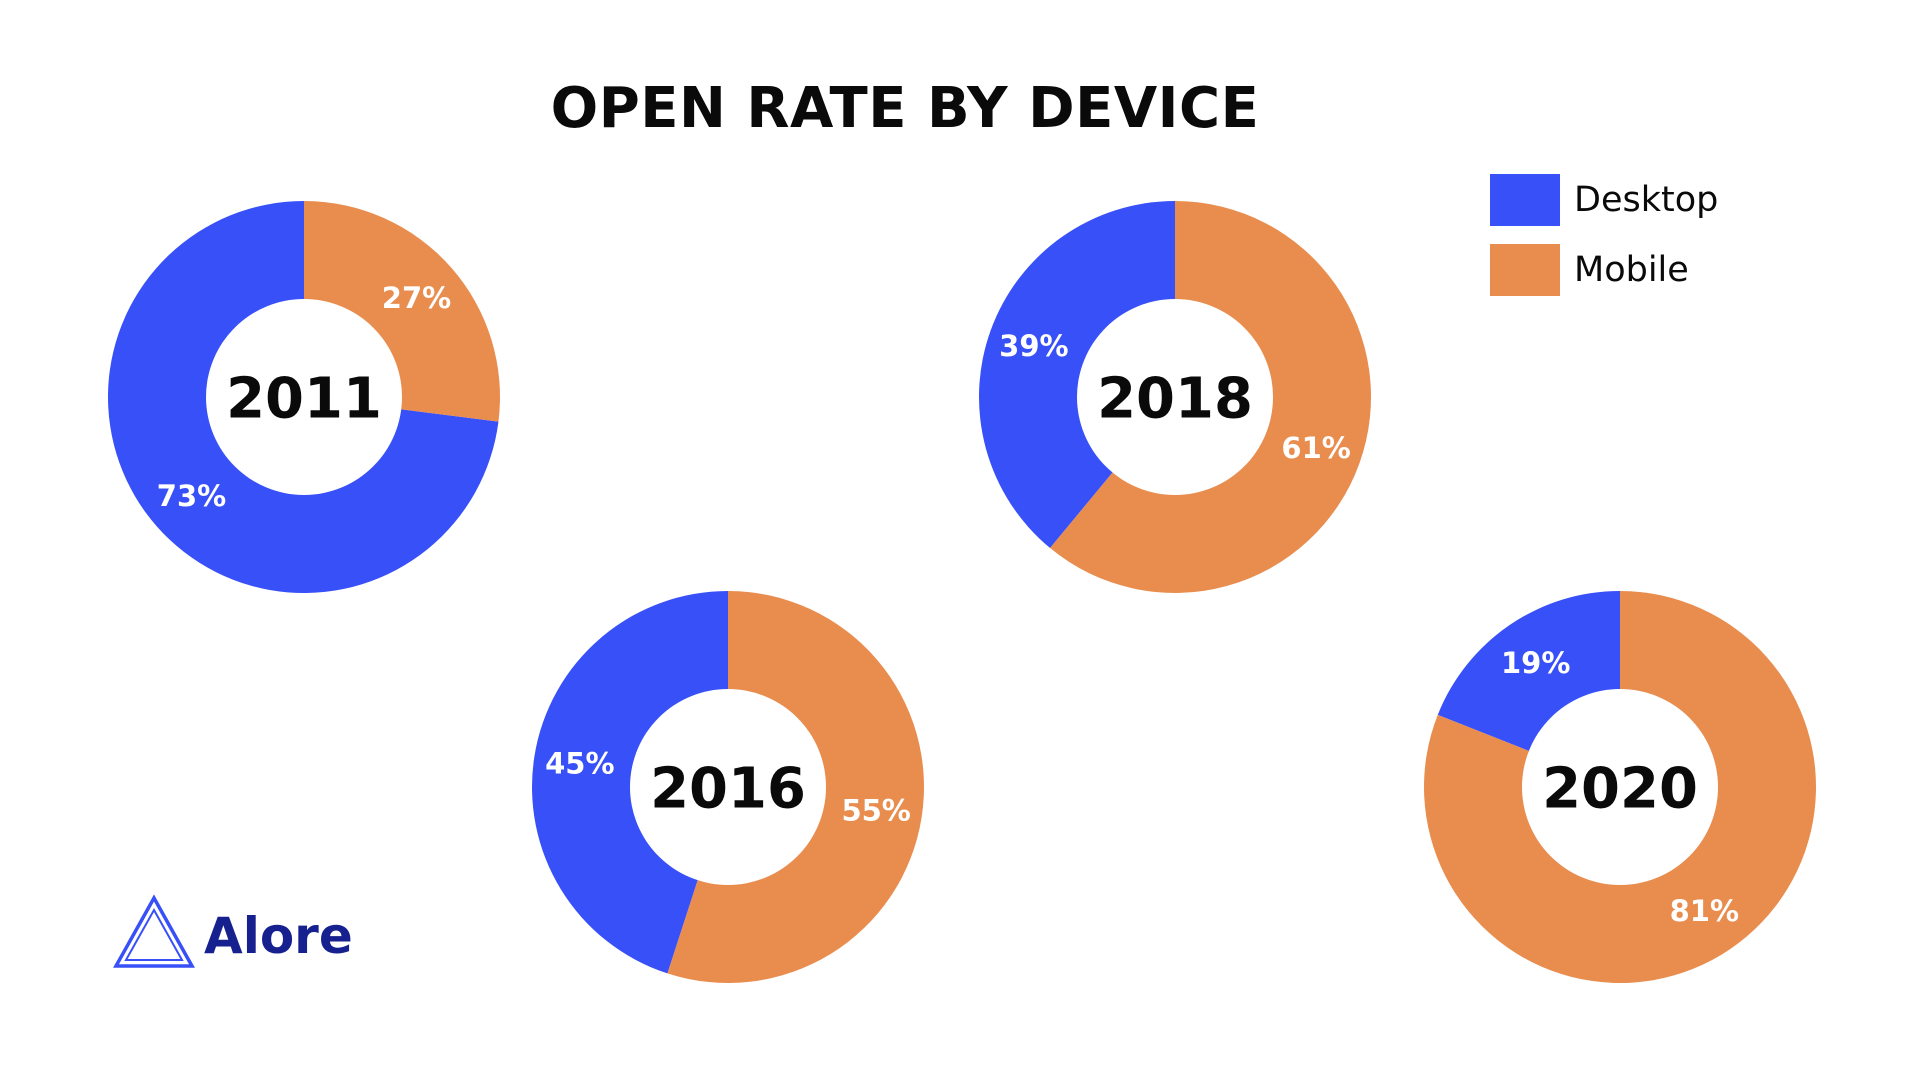  I want to click on brand-logo: Alore, so click(232, 932).